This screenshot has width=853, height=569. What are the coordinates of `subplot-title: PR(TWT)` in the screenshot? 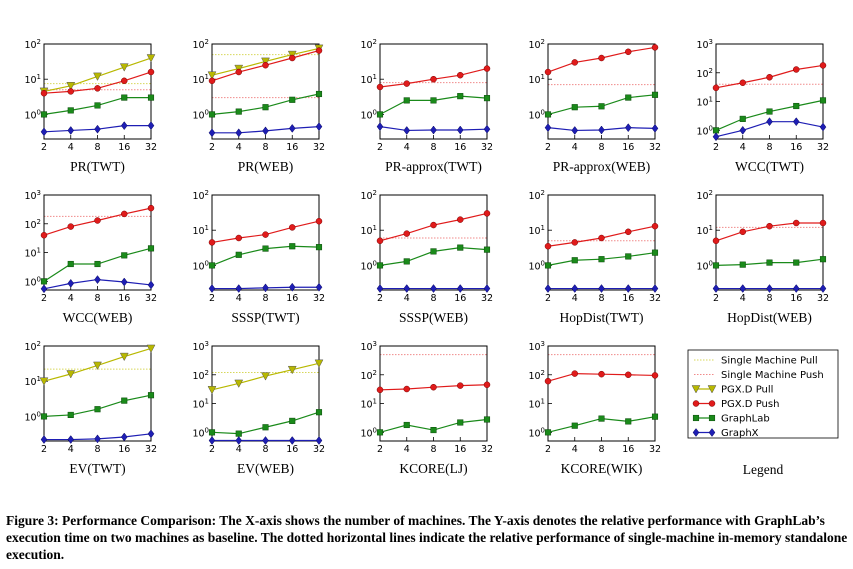 It's located at (97, 166).